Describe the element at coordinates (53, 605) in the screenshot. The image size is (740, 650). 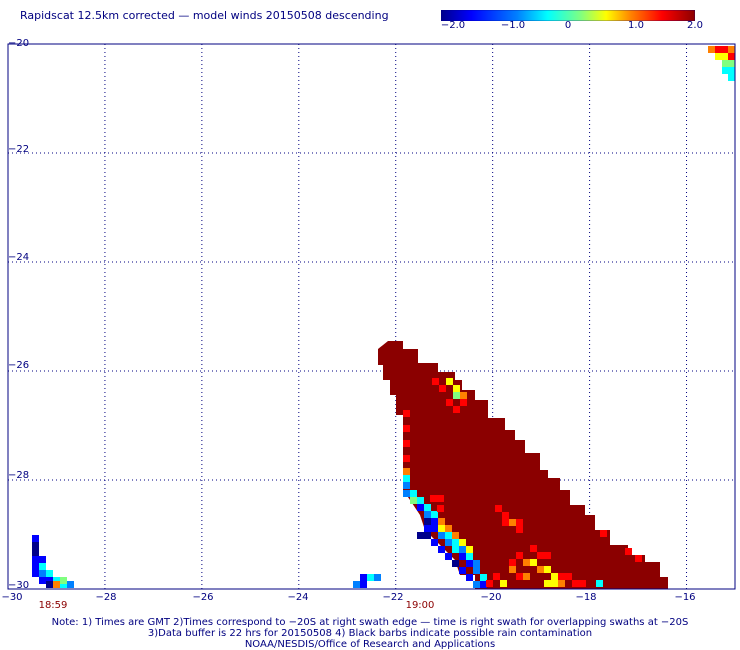
I see `swath-time-label: 18:59` at that location.